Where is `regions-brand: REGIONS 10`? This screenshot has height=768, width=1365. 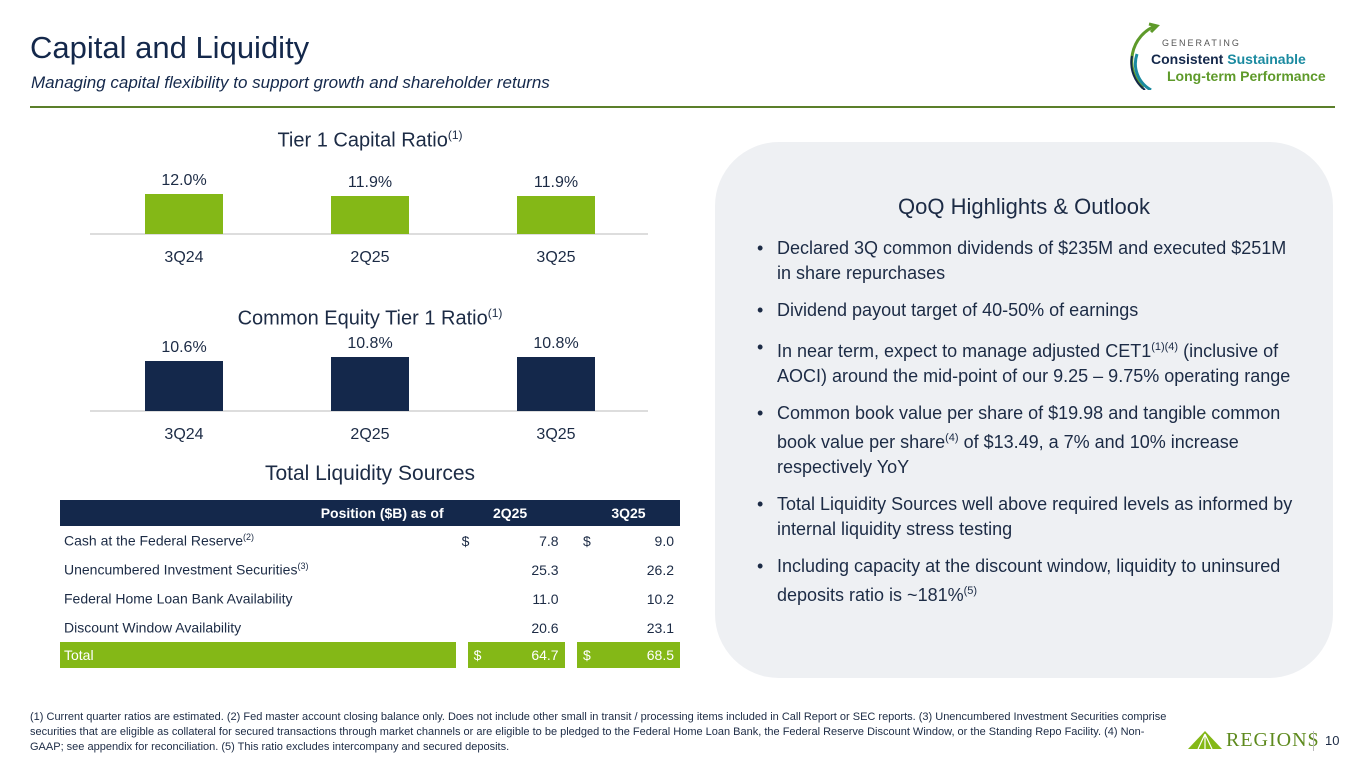 regions-brand: REGIONS 10 is located at coordinates (1264, 741).